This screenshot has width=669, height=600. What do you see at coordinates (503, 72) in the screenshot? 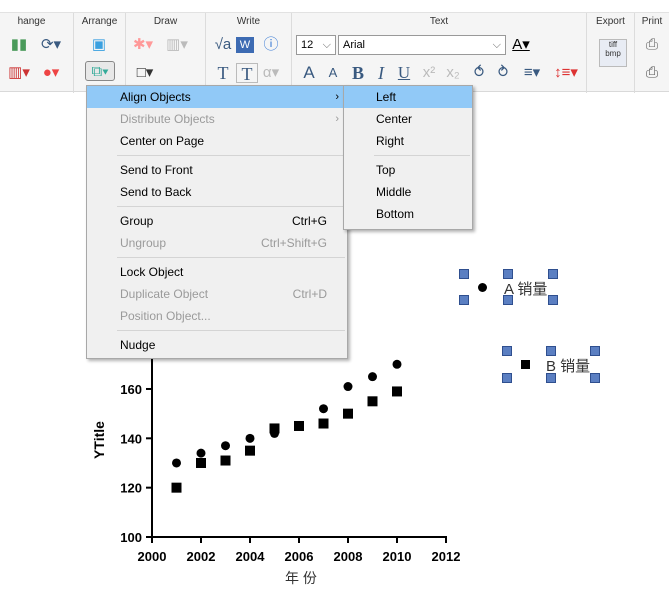
I see `rotate-right-icon: ⥁` at bounding box center [503, 72].